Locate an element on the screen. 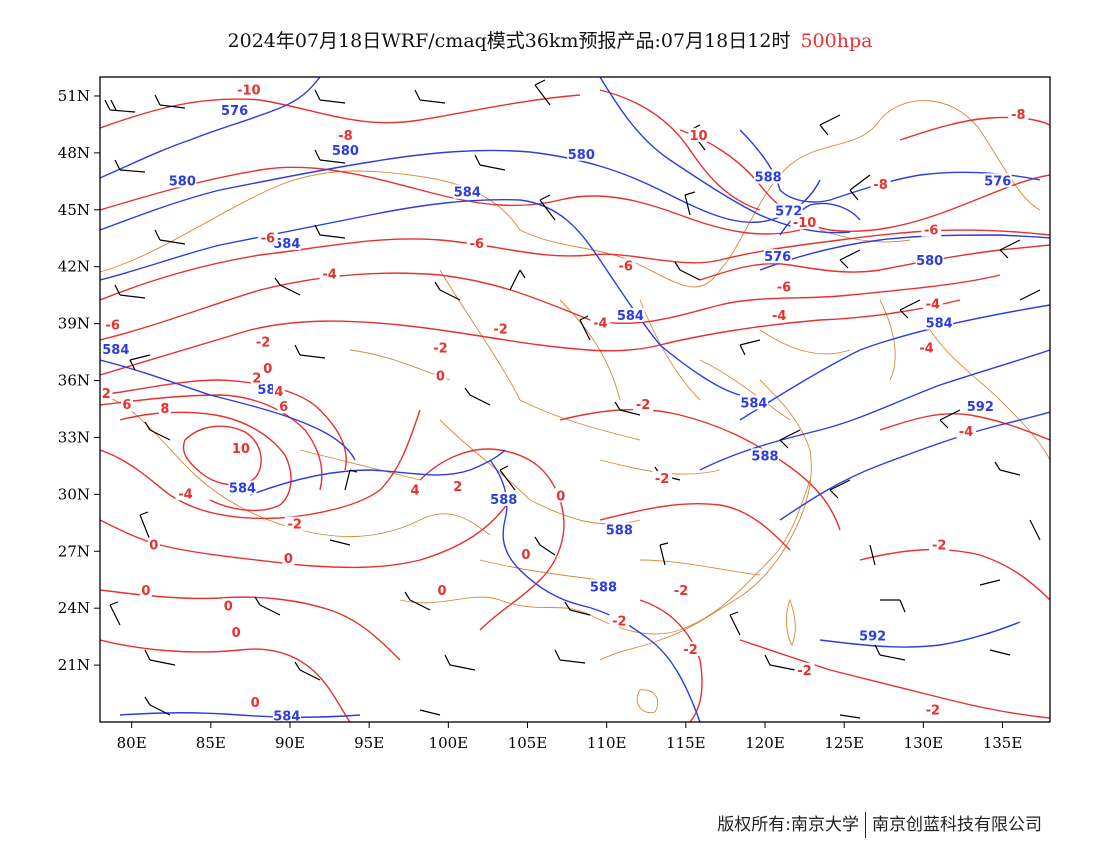 This screenshot has height=850, width=1100. lon-tick-label: 120E is located at coordinates (765, 743).